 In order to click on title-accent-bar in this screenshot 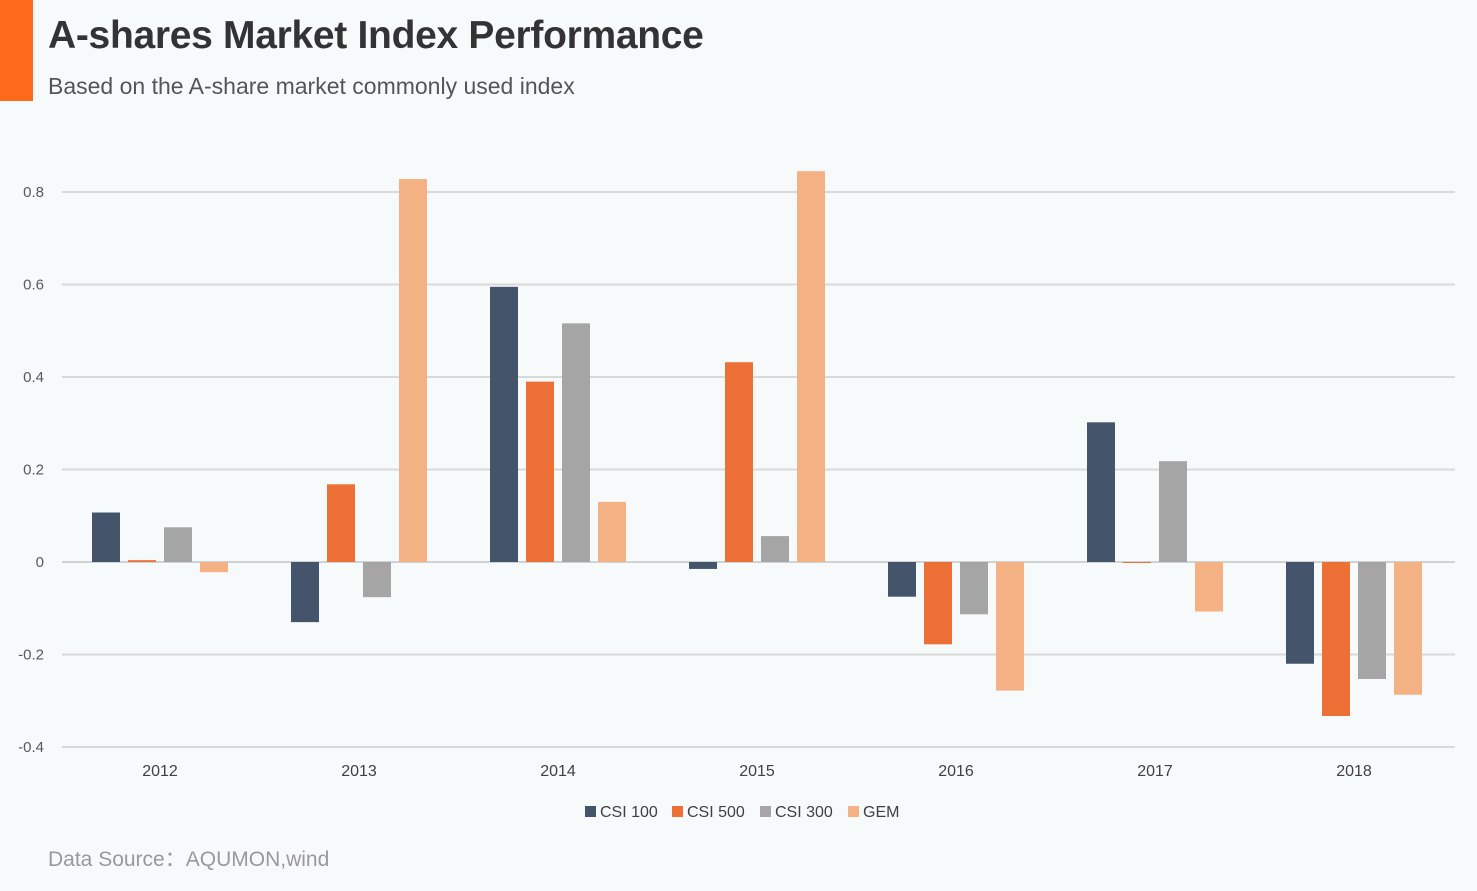, I will do `click(16, 50)`.